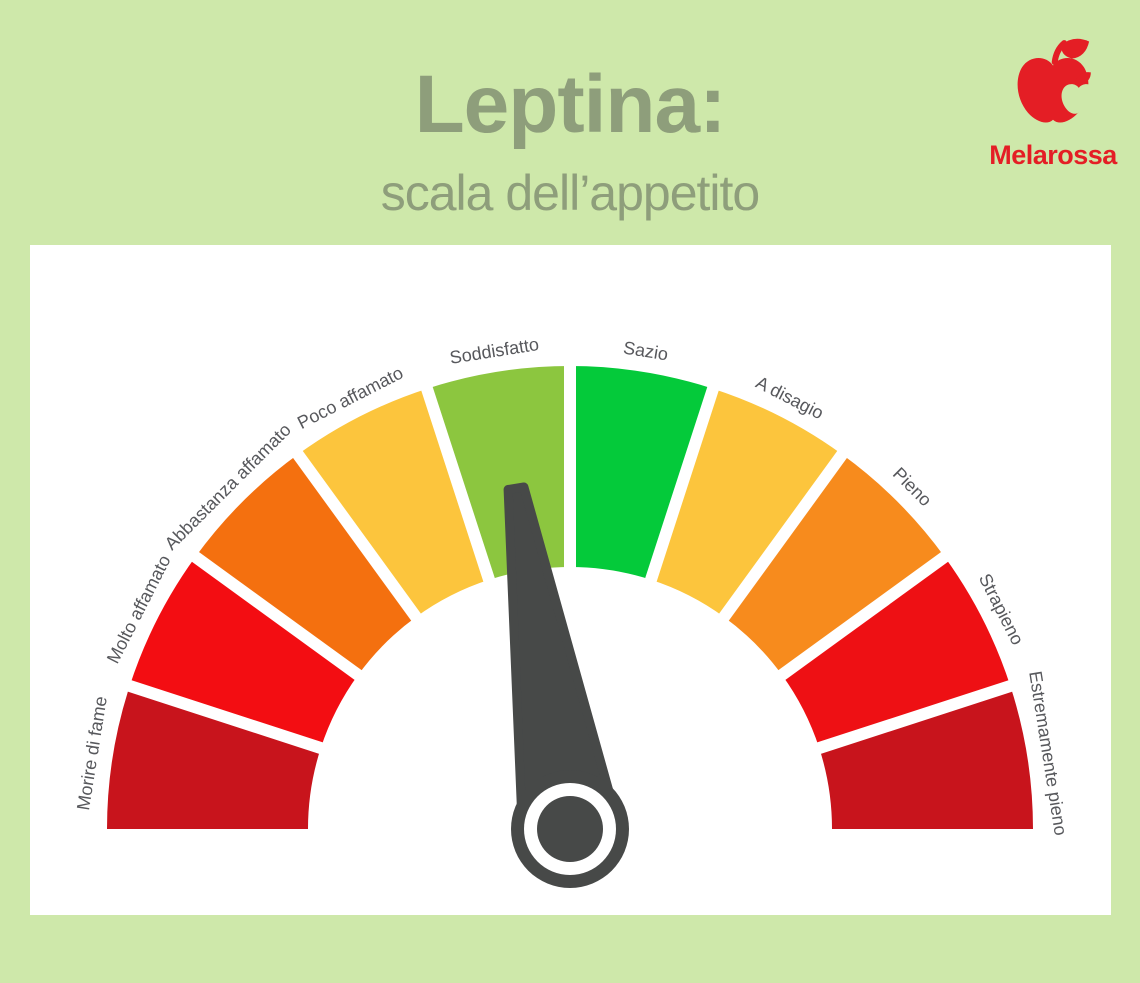  Describe the element at coordinates (570, 829) in the screenshot. I see `needle-hub-center` at that location.